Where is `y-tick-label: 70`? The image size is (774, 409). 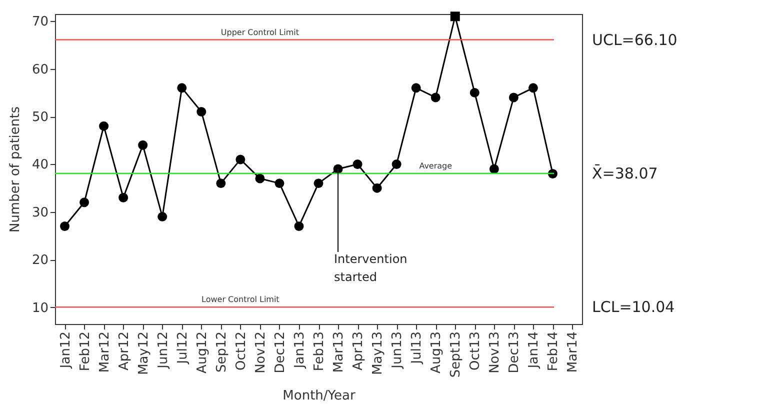
y-tick-label: 70 is located at coordinates (40, 22).